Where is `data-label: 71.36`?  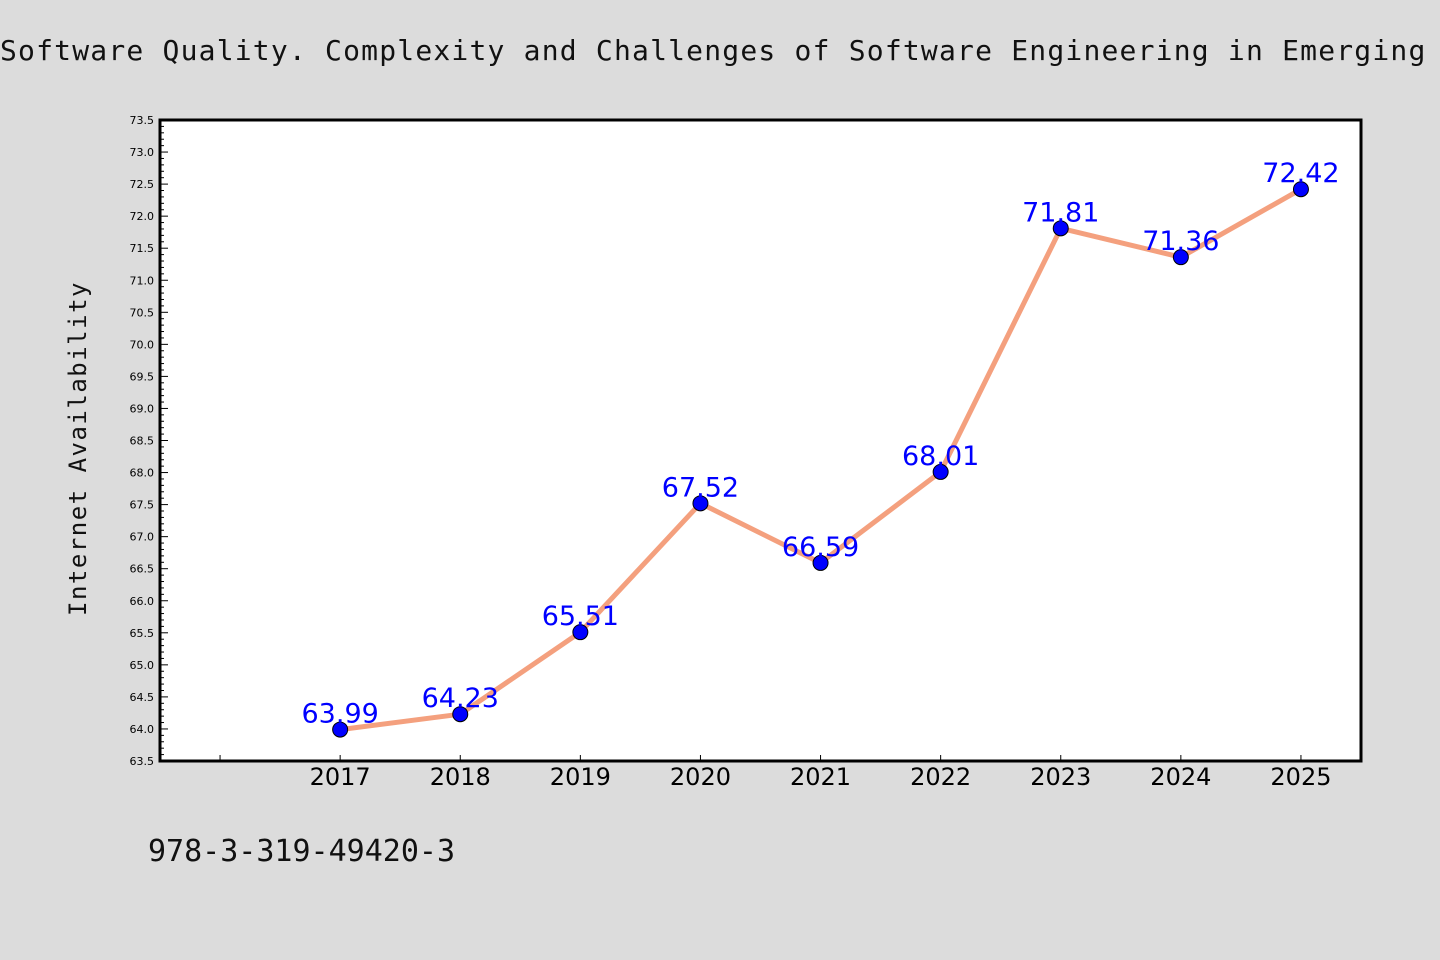
data-label: 71.36 is located at coordinates (1180, 241).